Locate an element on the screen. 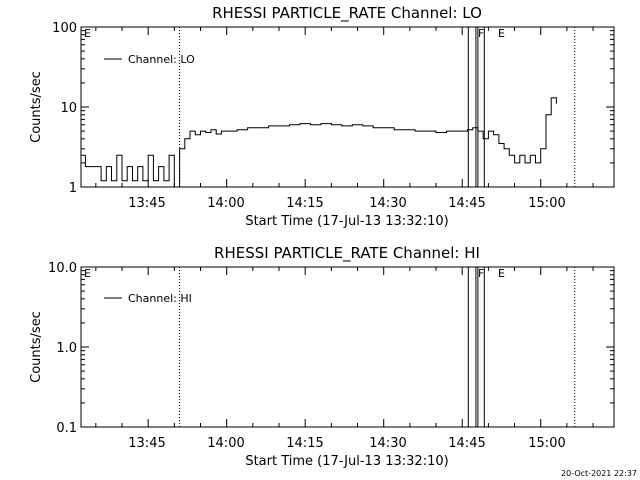 Image resolution: width=640 pixels, height=480 pixels. panel-hi-xlabel: Start Time (17-Jul-13 13:32:10) is located at coordinates (346, 461).